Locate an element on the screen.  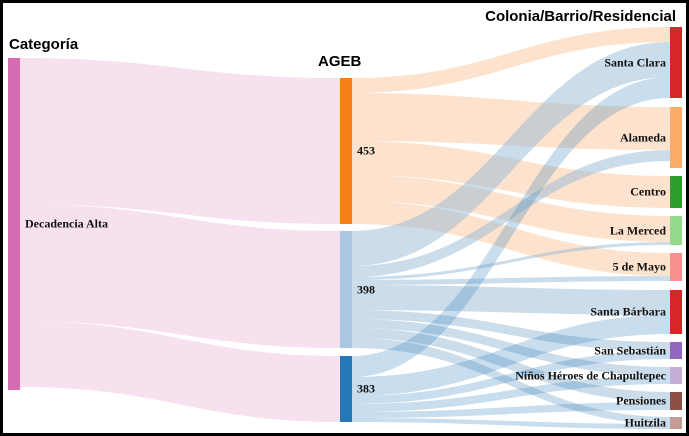
sankey-link-ageb-398--santa-barbara is located at coordinates (511, 300).